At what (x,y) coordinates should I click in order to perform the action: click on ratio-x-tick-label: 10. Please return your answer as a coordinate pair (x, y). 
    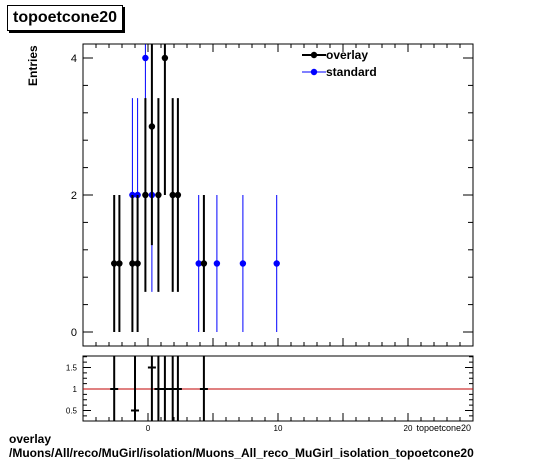
    Looking at the image, I should click on (278, 428).